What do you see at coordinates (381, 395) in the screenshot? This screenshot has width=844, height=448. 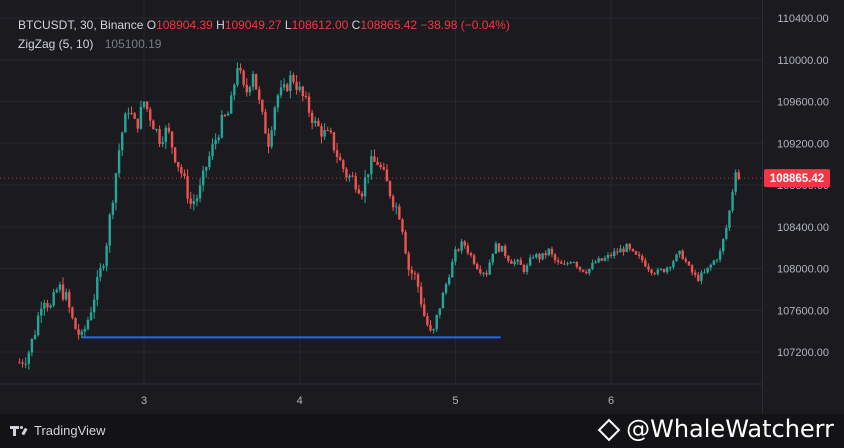 I see `time-axis: 3 4 5 6` at bounding box center [381, 395].